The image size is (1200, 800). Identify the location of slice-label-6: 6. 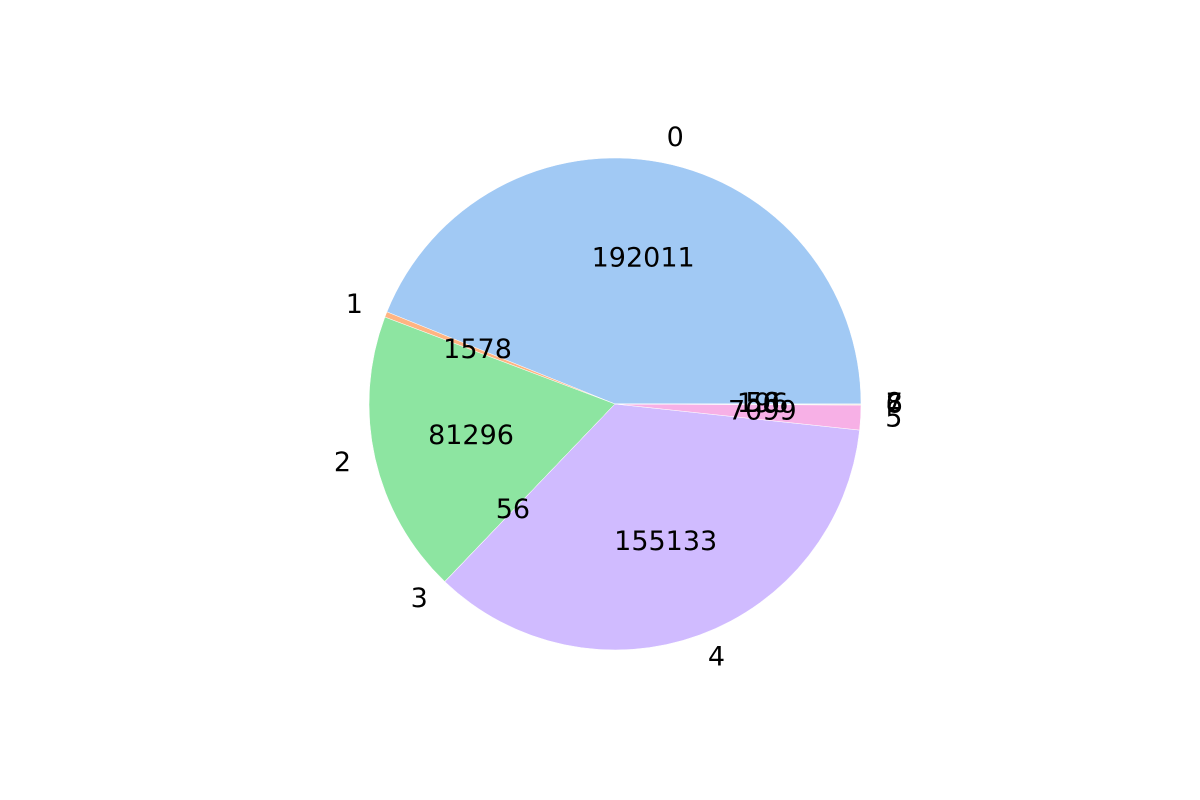
(894, 403).